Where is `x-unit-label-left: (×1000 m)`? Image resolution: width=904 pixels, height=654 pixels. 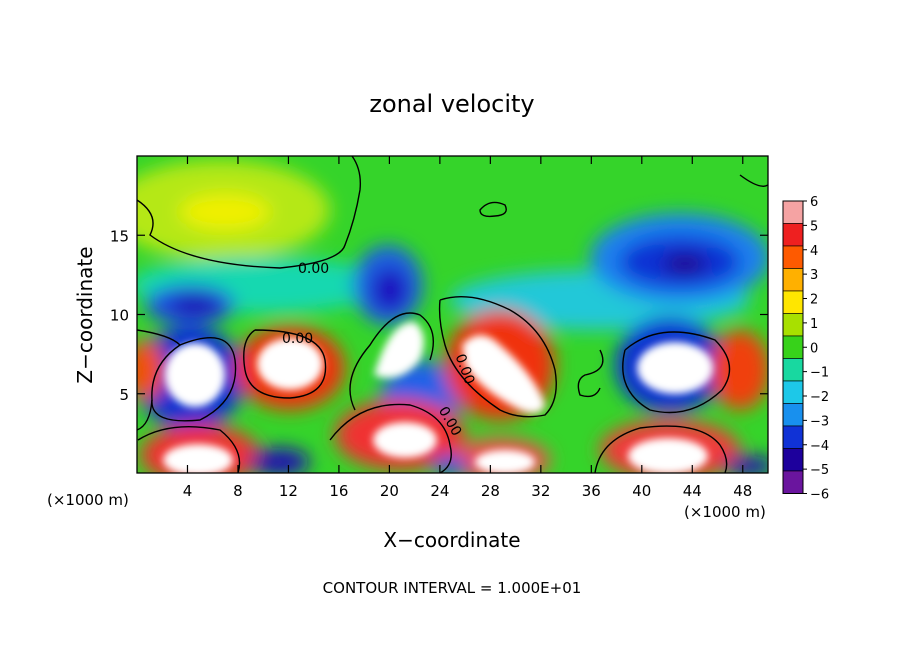
x-unit-label-left: (×1000 m) is located at coordinates (88, 500).